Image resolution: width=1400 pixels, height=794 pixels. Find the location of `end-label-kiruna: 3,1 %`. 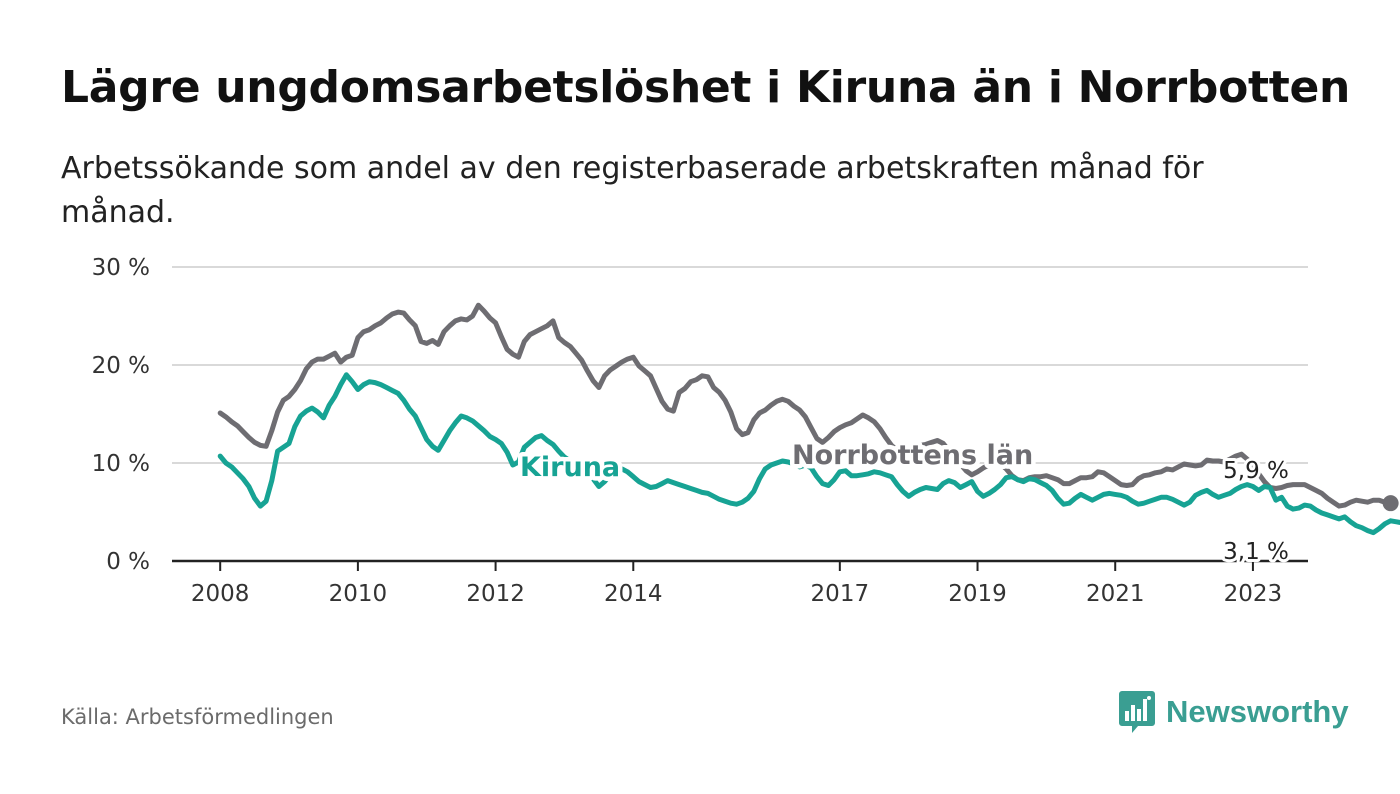

end-label-kiruna: 3,1 % is located at coordinates (1256, 552).